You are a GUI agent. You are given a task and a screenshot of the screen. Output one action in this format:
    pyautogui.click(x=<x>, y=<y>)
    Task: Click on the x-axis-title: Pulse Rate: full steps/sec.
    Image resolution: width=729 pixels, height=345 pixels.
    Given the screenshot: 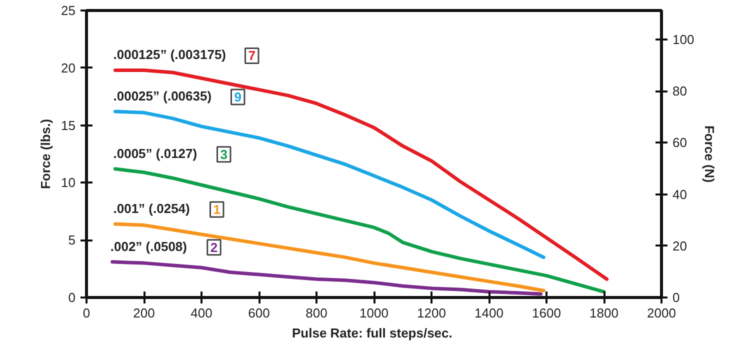 What is the action you would take?
    pyautogui.click(x=372, y=333)
    